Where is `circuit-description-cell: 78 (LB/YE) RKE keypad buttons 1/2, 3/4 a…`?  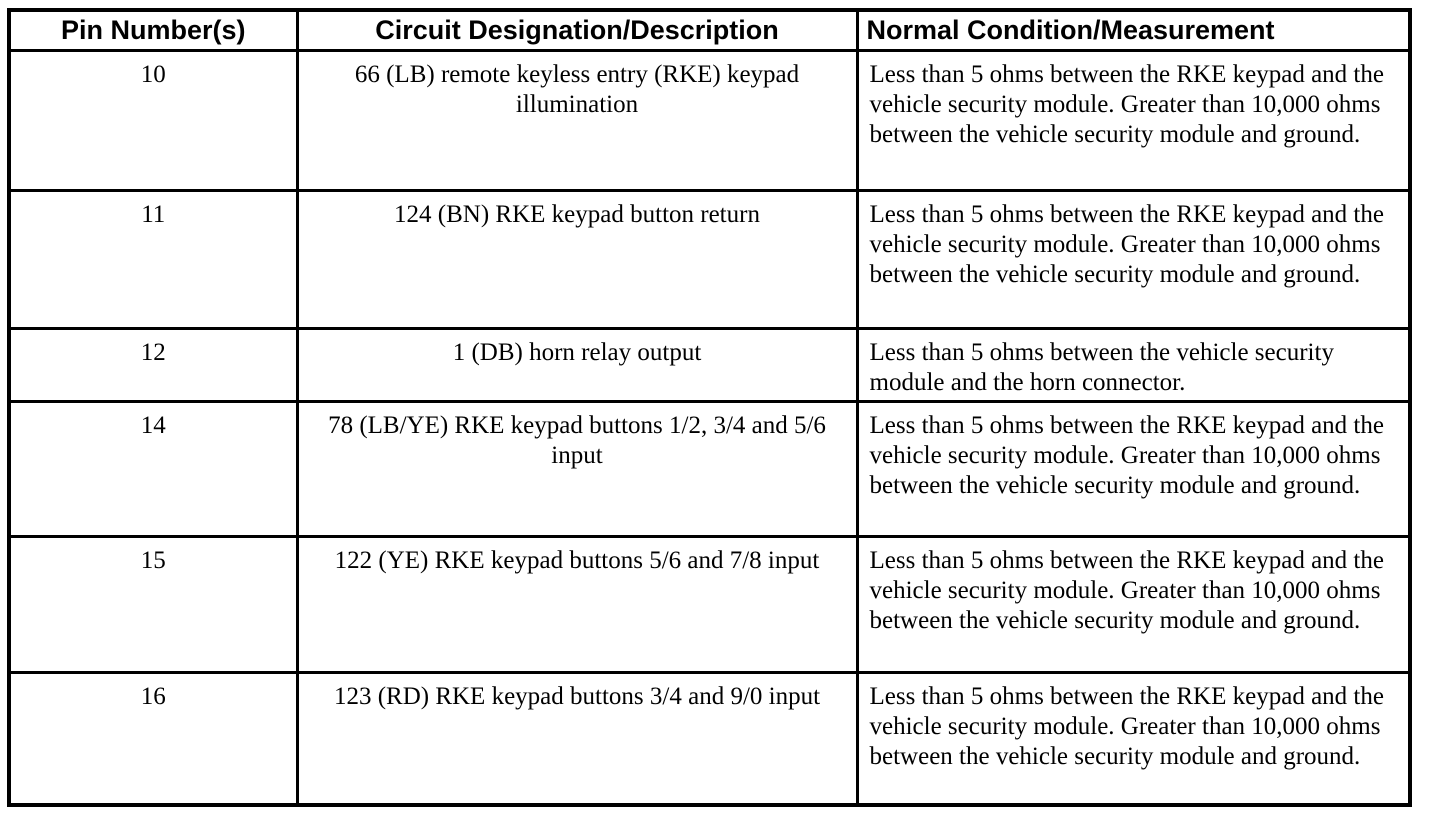 circuit-description-cell: 78 (LB/YE) RKE keypad buttons 1/2, 3/4 a… is located at coordinates (577, 469).